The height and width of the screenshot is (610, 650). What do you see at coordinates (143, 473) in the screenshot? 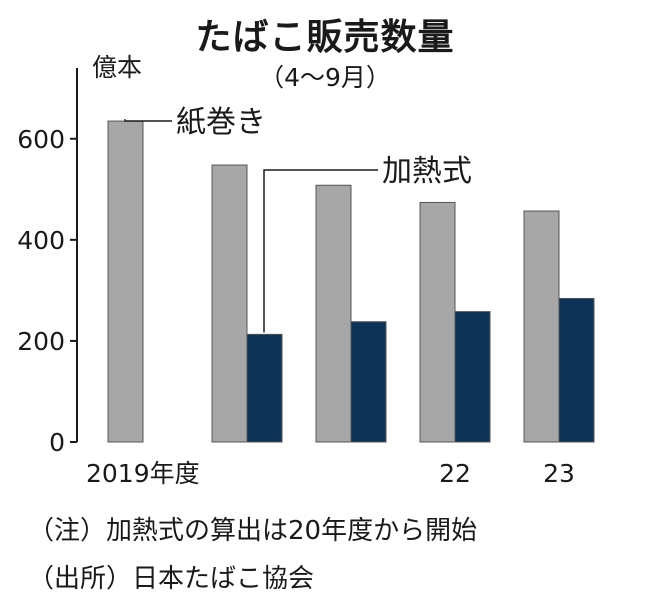
I see `x-tick-label: 2019年度` at bounding box center [143, 473].